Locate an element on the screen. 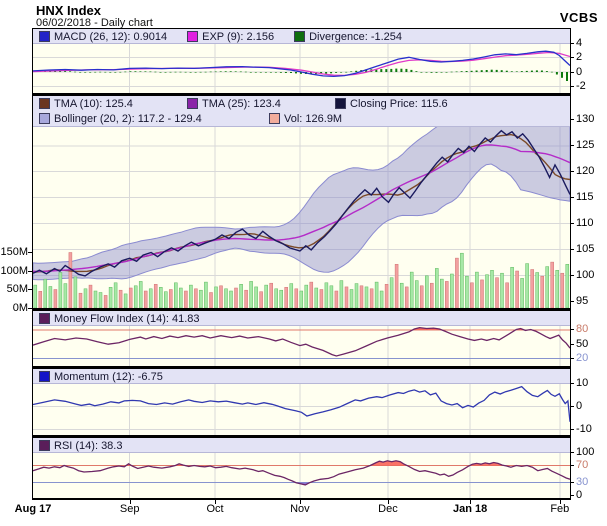  legend-item: MACD (26, 12): 0.9014 is located at coordinates (103, 37).